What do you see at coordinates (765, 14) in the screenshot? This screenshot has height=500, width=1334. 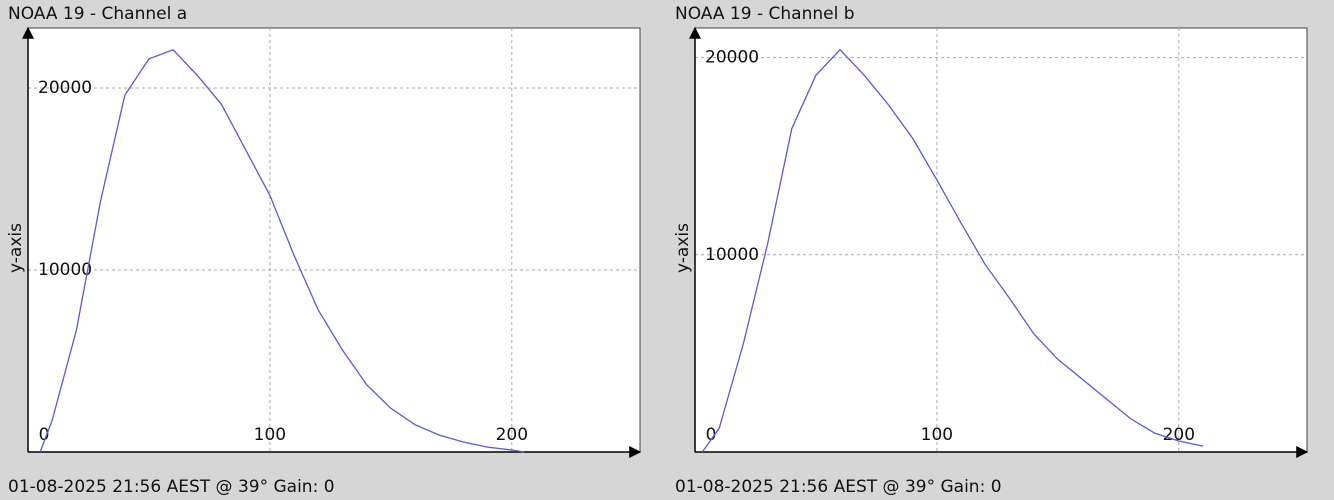 I see `chart-title: NOAA 19 - Channel b` at bounding box center [765, 14].